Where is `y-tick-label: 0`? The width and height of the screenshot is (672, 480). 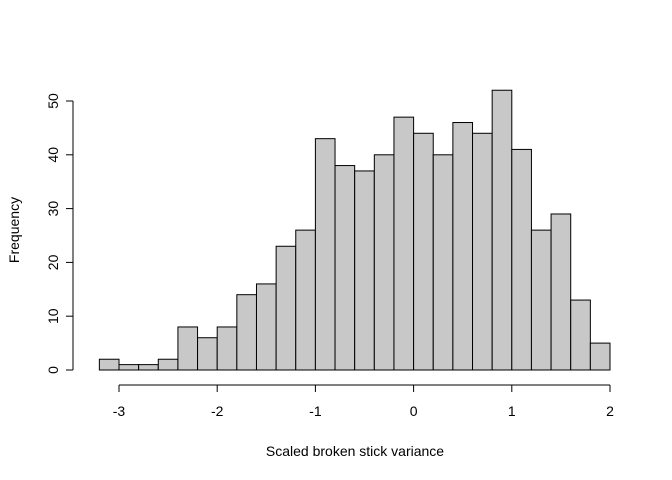
y-tick-label: 0 is located at coordinates (53, 370).